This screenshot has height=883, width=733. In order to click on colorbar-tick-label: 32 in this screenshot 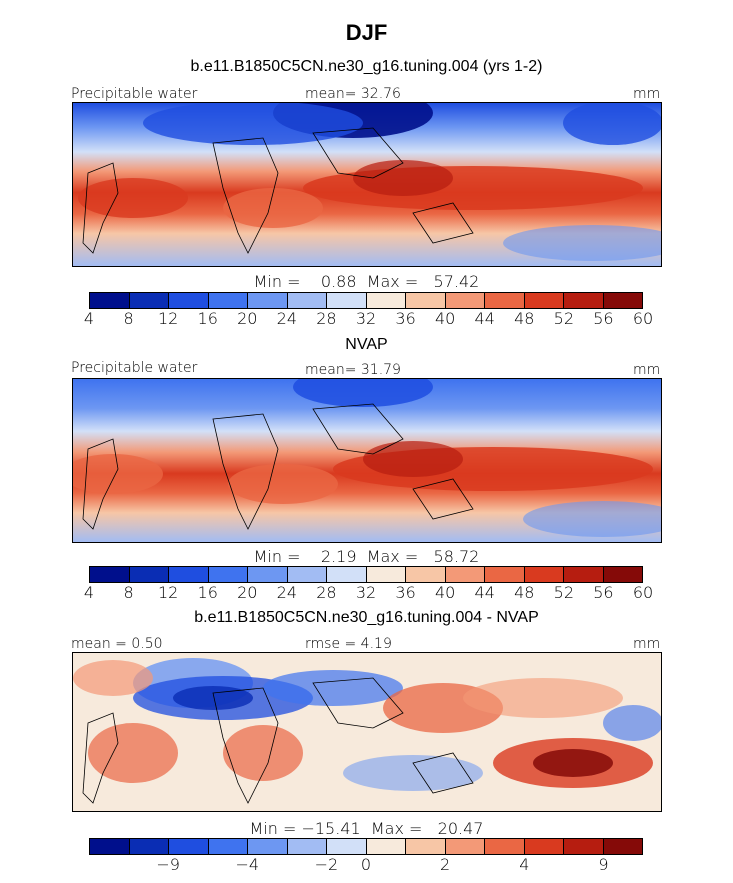, I will do `click(366, 318)`.